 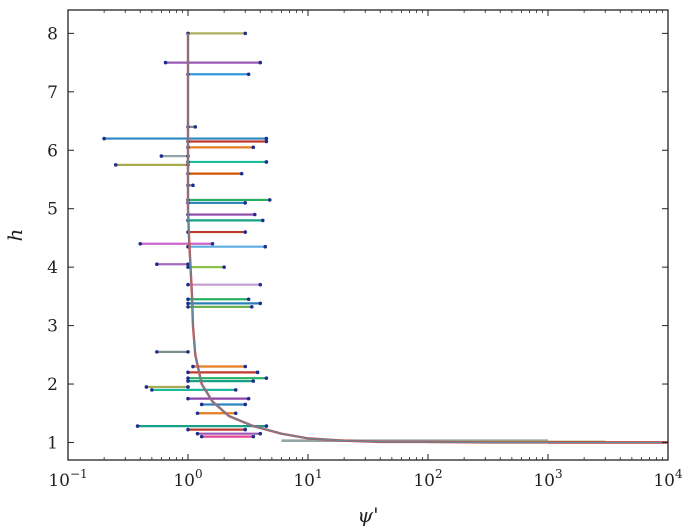 What do you see at coordinates (52, 443) in the screenshot?
I see `y-tick-label: 1` at bounding box center [52, 443].